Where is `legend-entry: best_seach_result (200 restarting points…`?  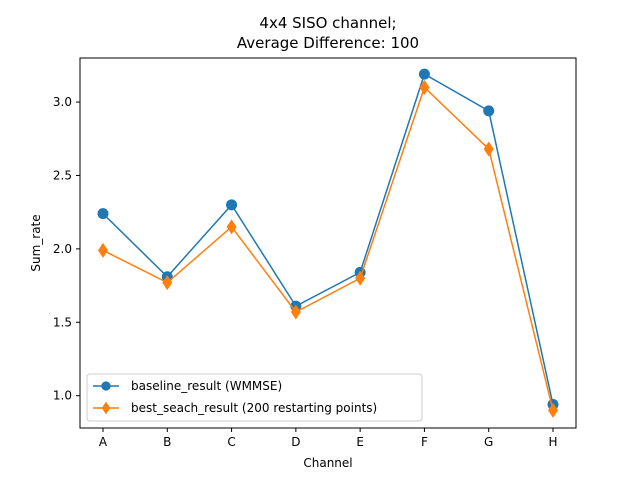
legend-entry: best_seach_result (200 restarting points… is located at coordinates (235, 408).